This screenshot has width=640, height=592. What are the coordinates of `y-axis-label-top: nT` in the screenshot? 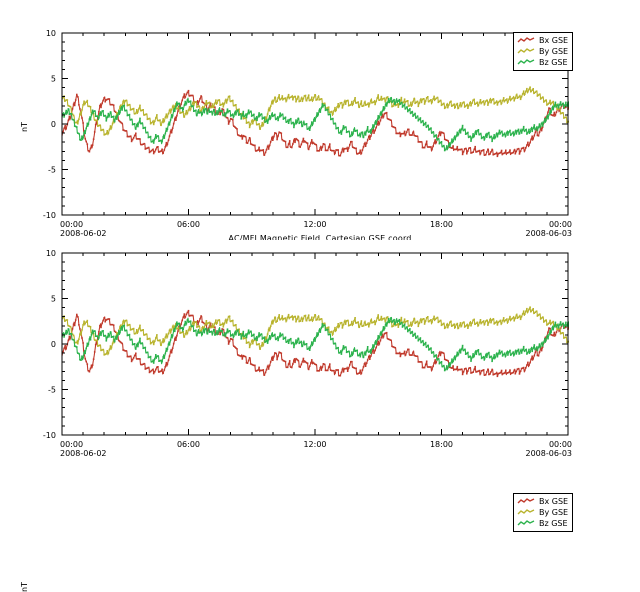 It's located at (24, 127).